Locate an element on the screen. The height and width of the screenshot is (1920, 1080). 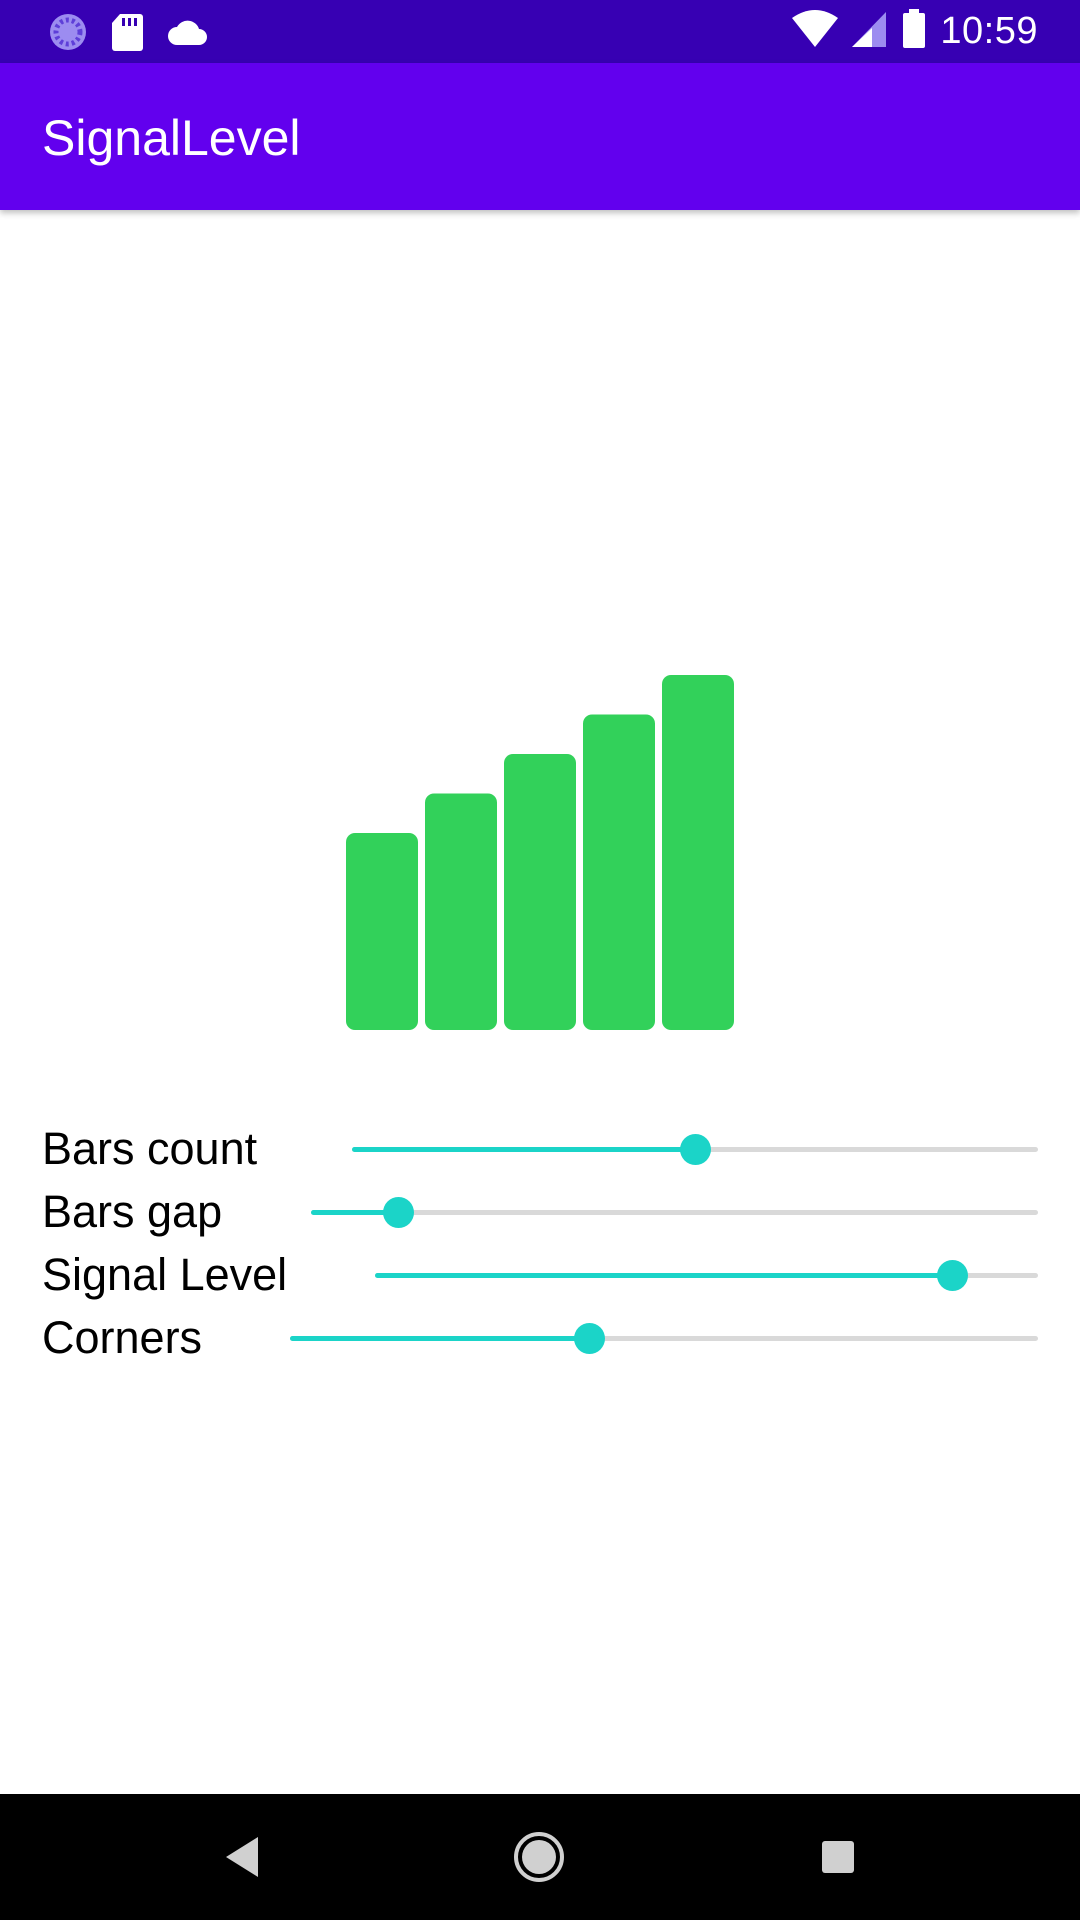
home-button is located at coordinates (539, 1857).